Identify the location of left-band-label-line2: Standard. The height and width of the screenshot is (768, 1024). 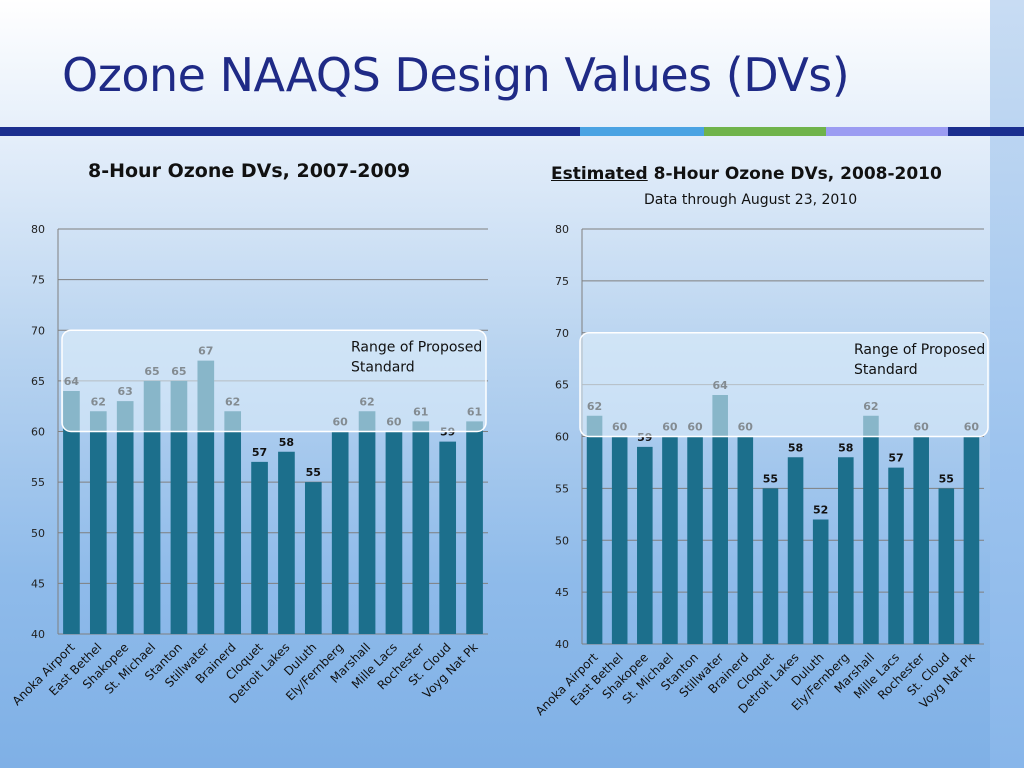
(383, 367).